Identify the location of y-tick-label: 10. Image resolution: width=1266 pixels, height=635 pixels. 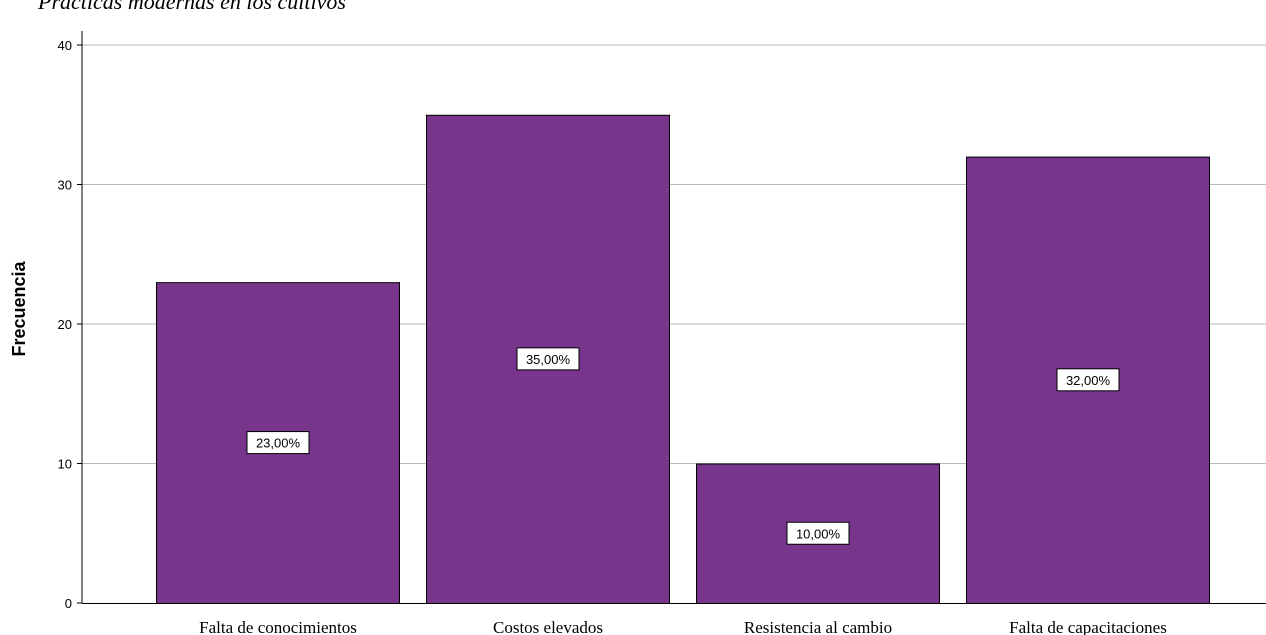
(65, 464).